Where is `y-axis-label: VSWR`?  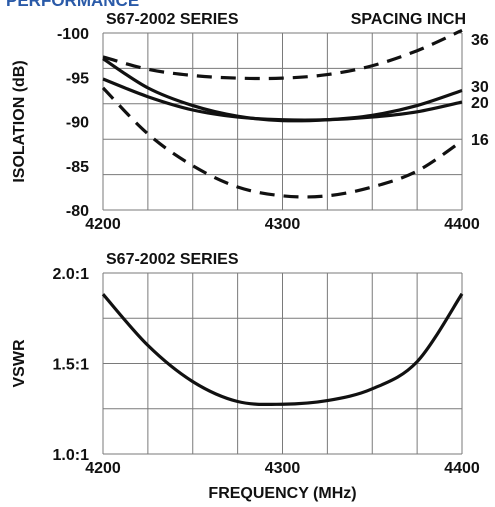
y-axis-label: VSWR is located at coordinates (19, 363).